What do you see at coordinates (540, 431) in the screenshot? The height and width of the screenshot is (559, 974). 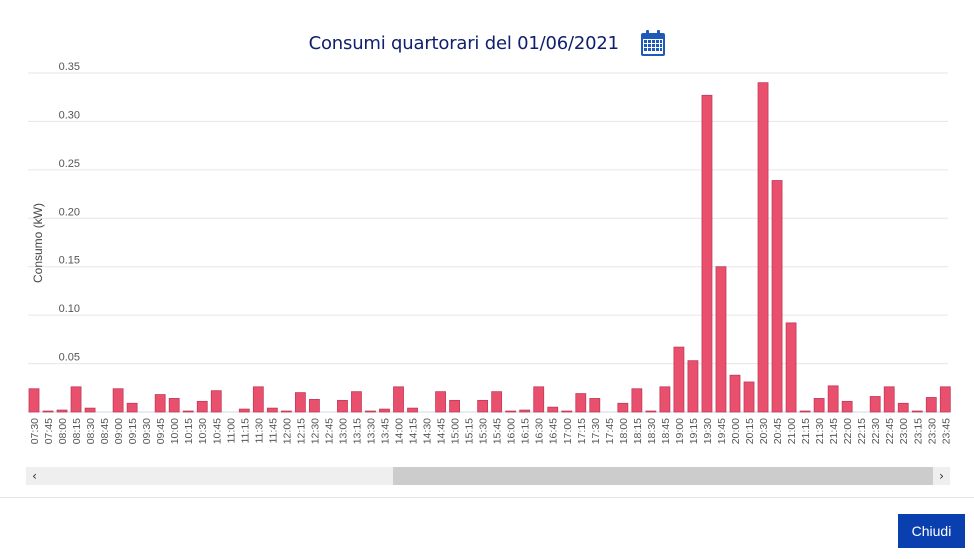 I see `x-tick-label: 16:30` at bounding box center [540, 431].